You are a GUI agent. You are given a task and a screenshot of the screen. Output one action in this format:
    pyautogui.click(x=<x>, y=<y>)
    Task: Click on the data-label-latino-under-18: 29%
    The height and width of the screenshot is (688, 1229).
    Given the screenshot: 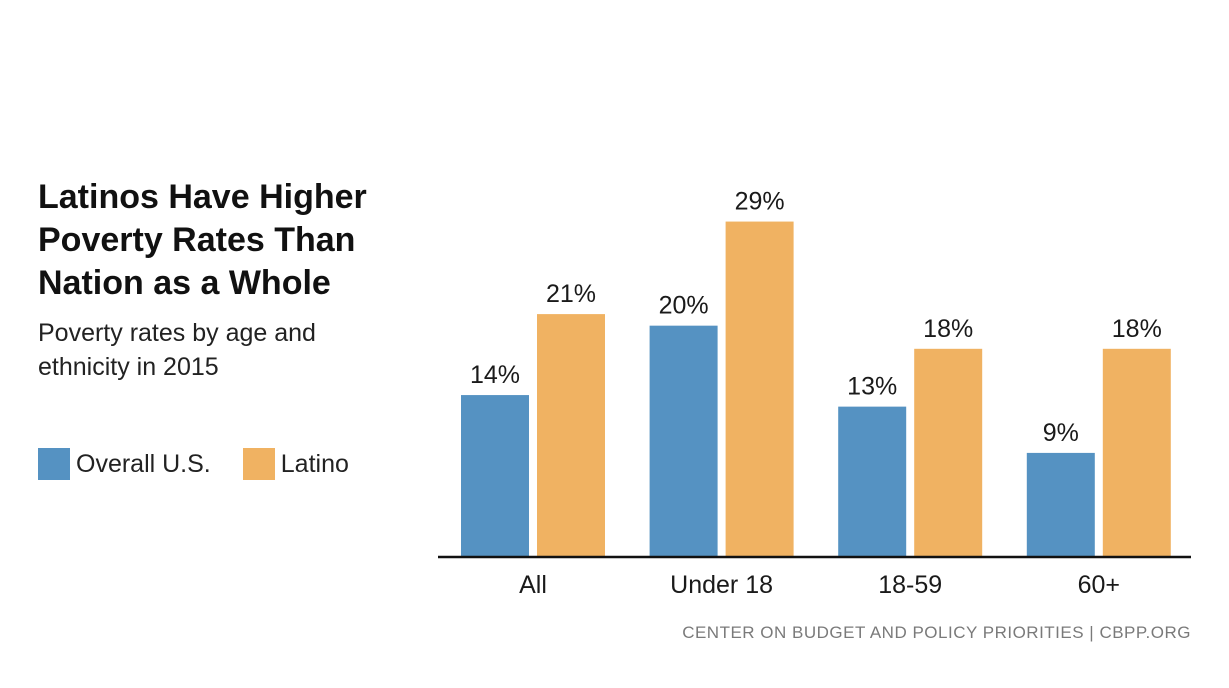 What is the action you would take?
    pyautogui.click(x=760, y=202)
    